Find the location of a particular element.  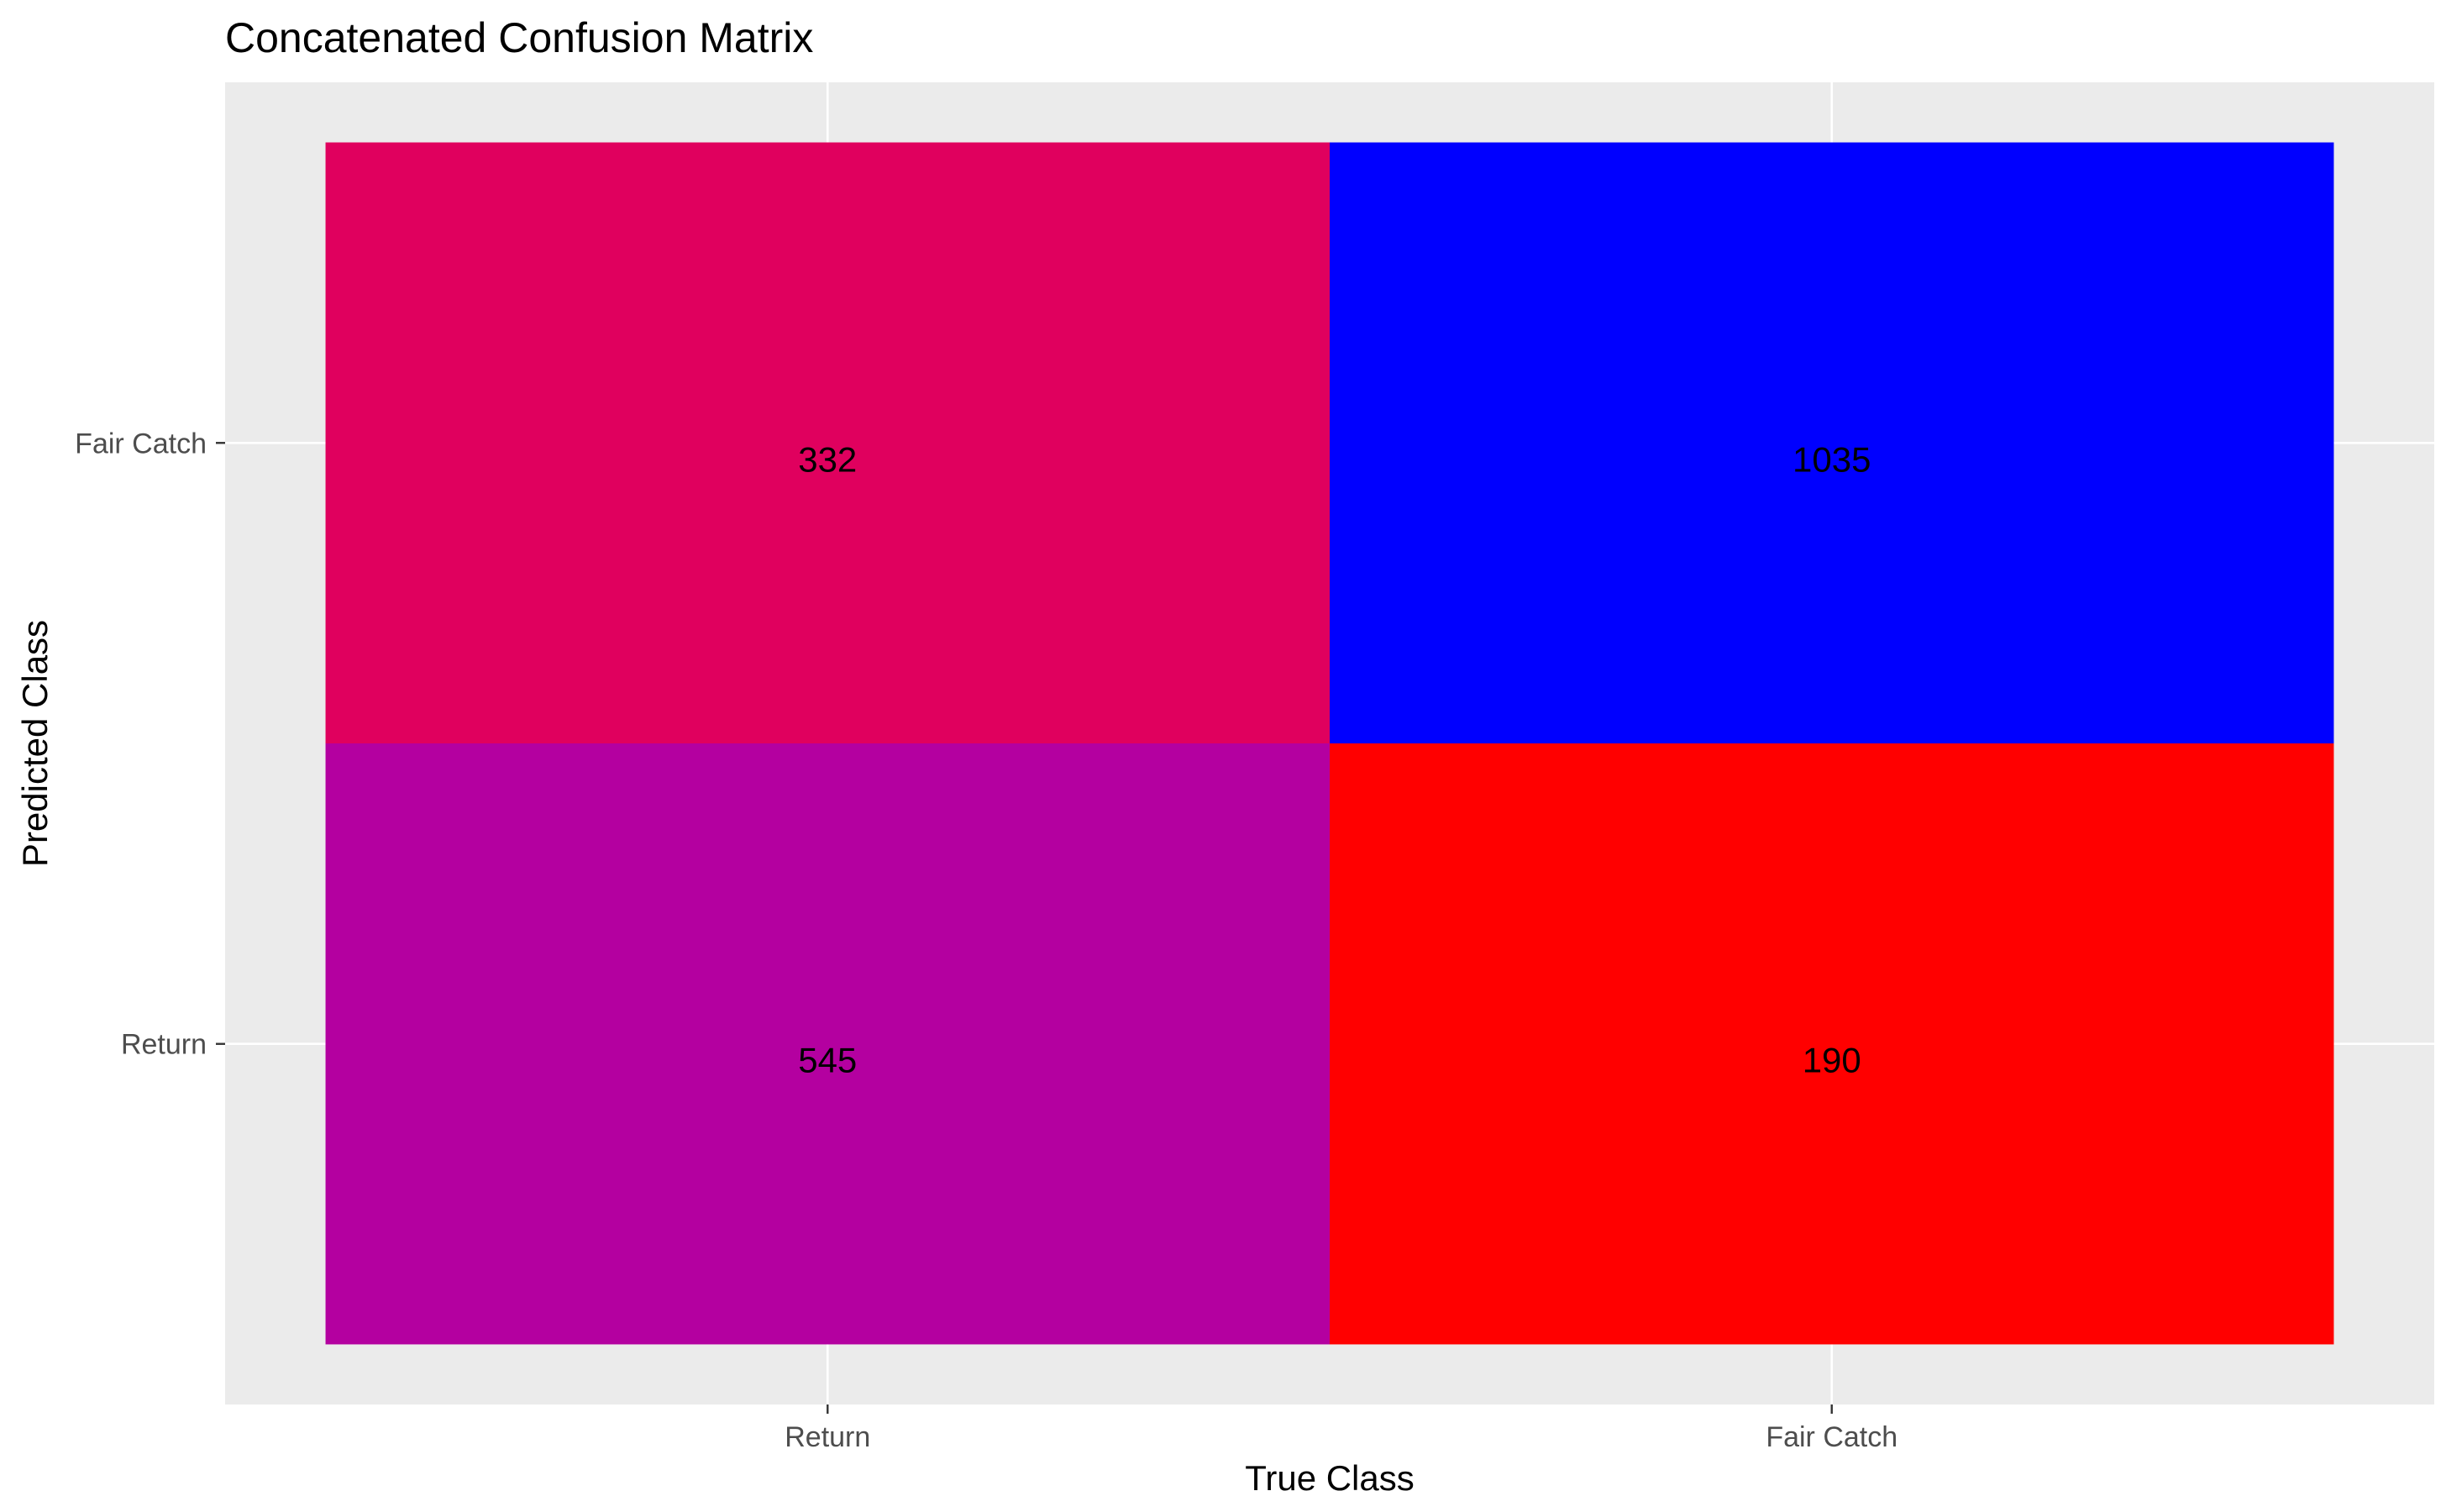

y-tick-label: Return is located at coordinates (164, 1045).